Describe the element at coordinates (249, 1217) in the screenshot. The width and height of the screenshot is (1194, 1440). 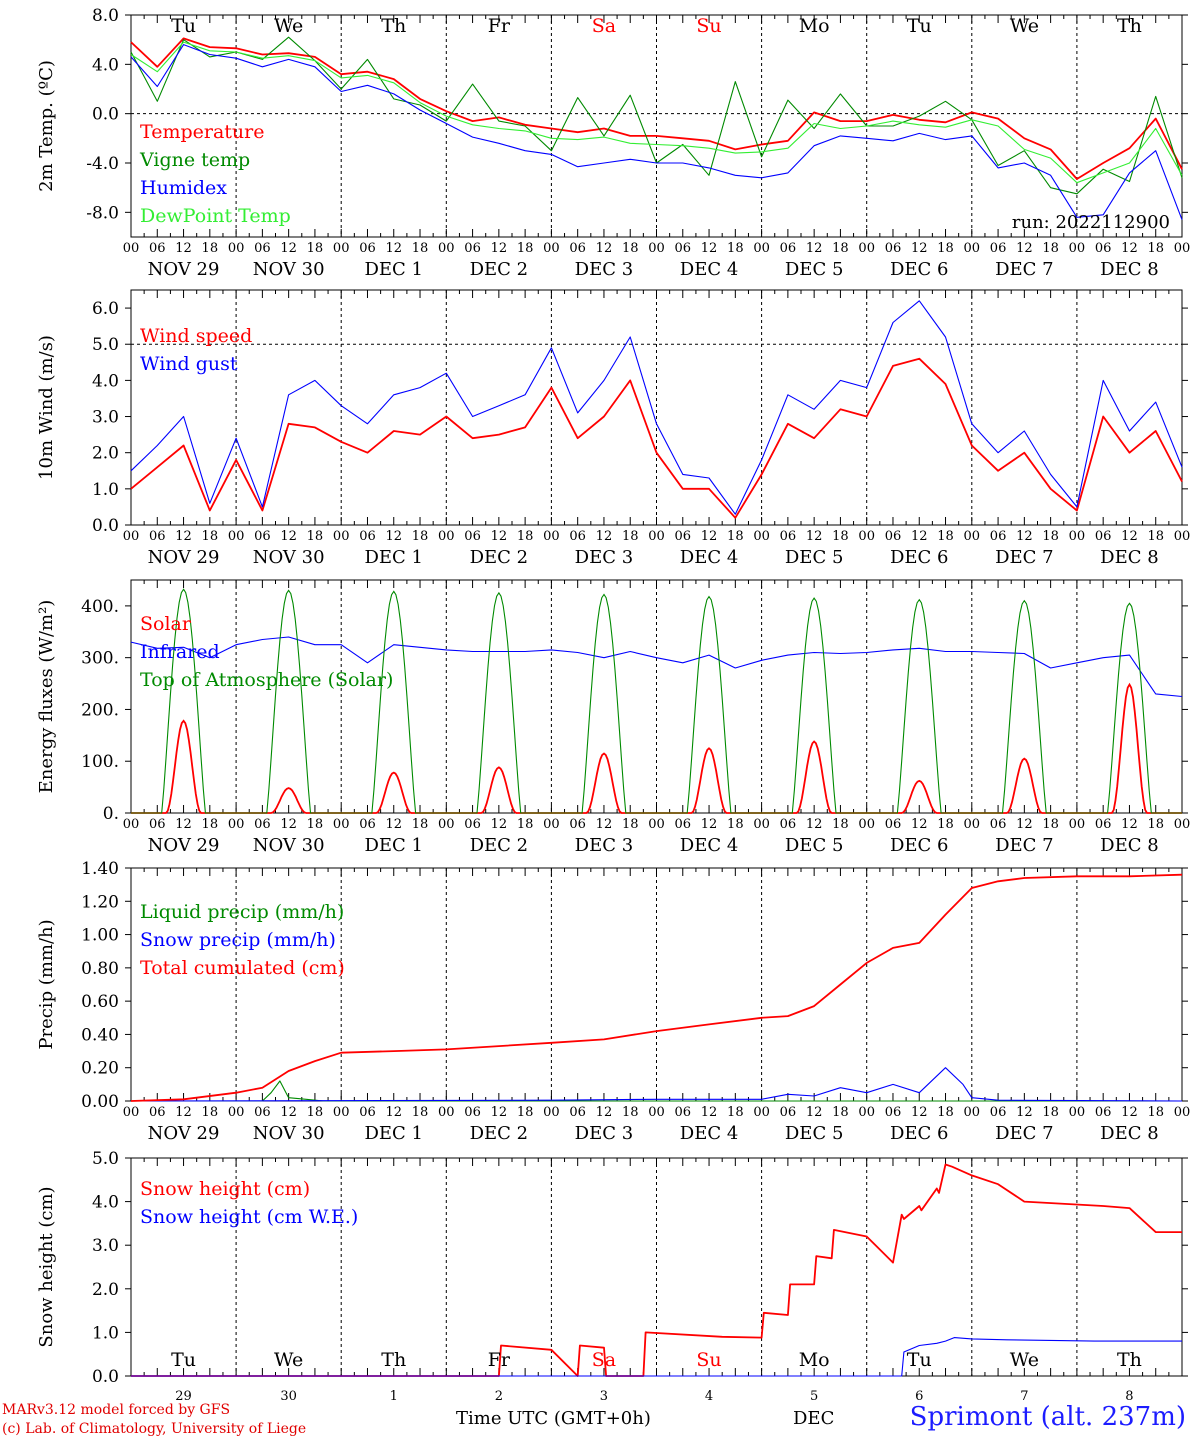
I see `legend-4-1: Snow height (cm W.E.)` at that location.